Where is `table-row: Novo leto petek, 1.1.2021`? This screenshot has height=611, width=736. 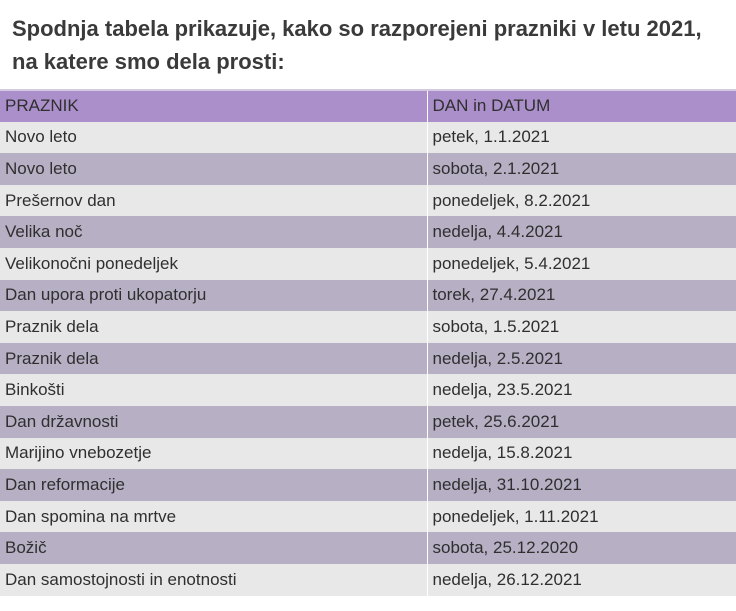
table-row: Novo leto petek, 1.1.2021 is located at coordinates (368, 137).